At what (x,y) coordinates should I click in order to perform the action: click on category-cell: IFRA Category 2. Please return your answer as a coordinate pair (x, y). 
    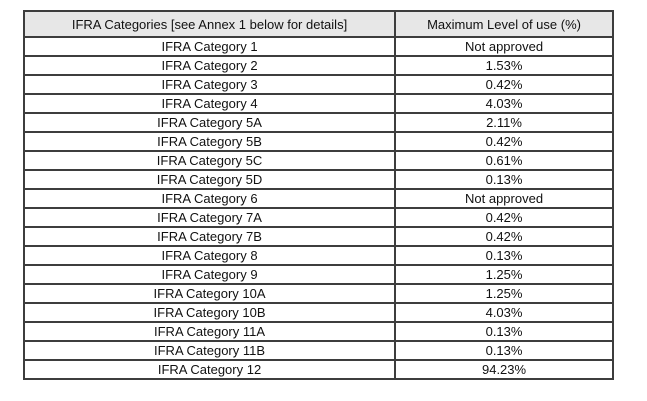
    Looking at the image, I should click on (209, 65).